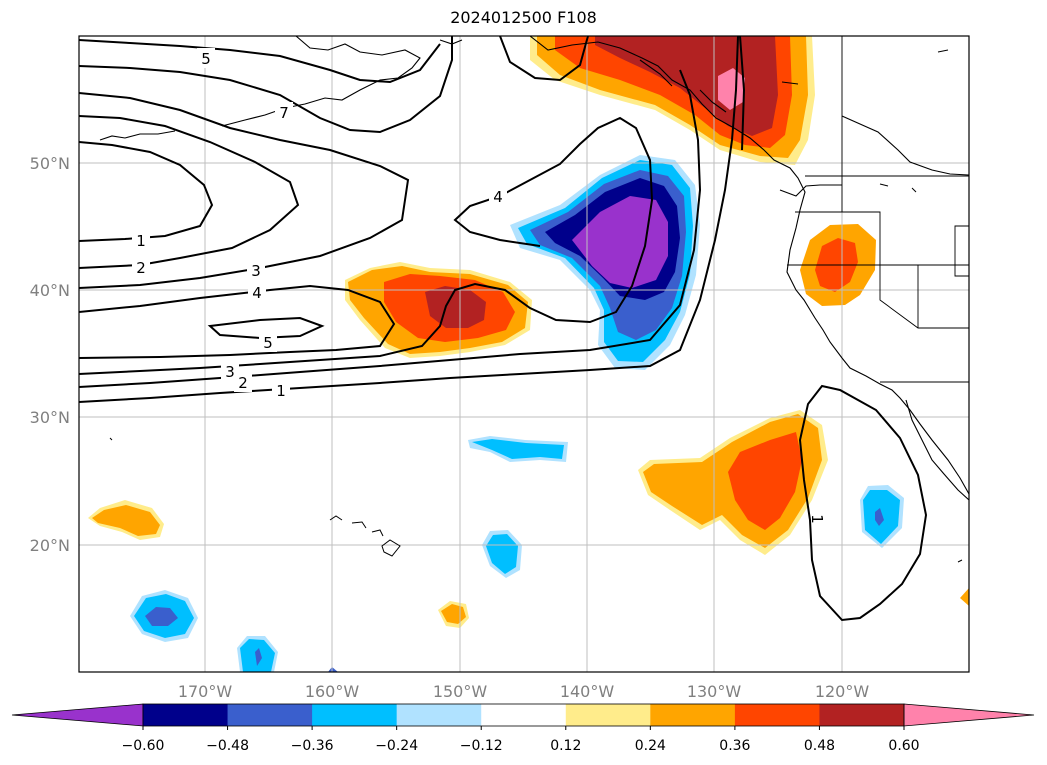 This screenshot has width=1047, height=765. I want to click on lat-tick-label: 30°N, so click(50, 417).